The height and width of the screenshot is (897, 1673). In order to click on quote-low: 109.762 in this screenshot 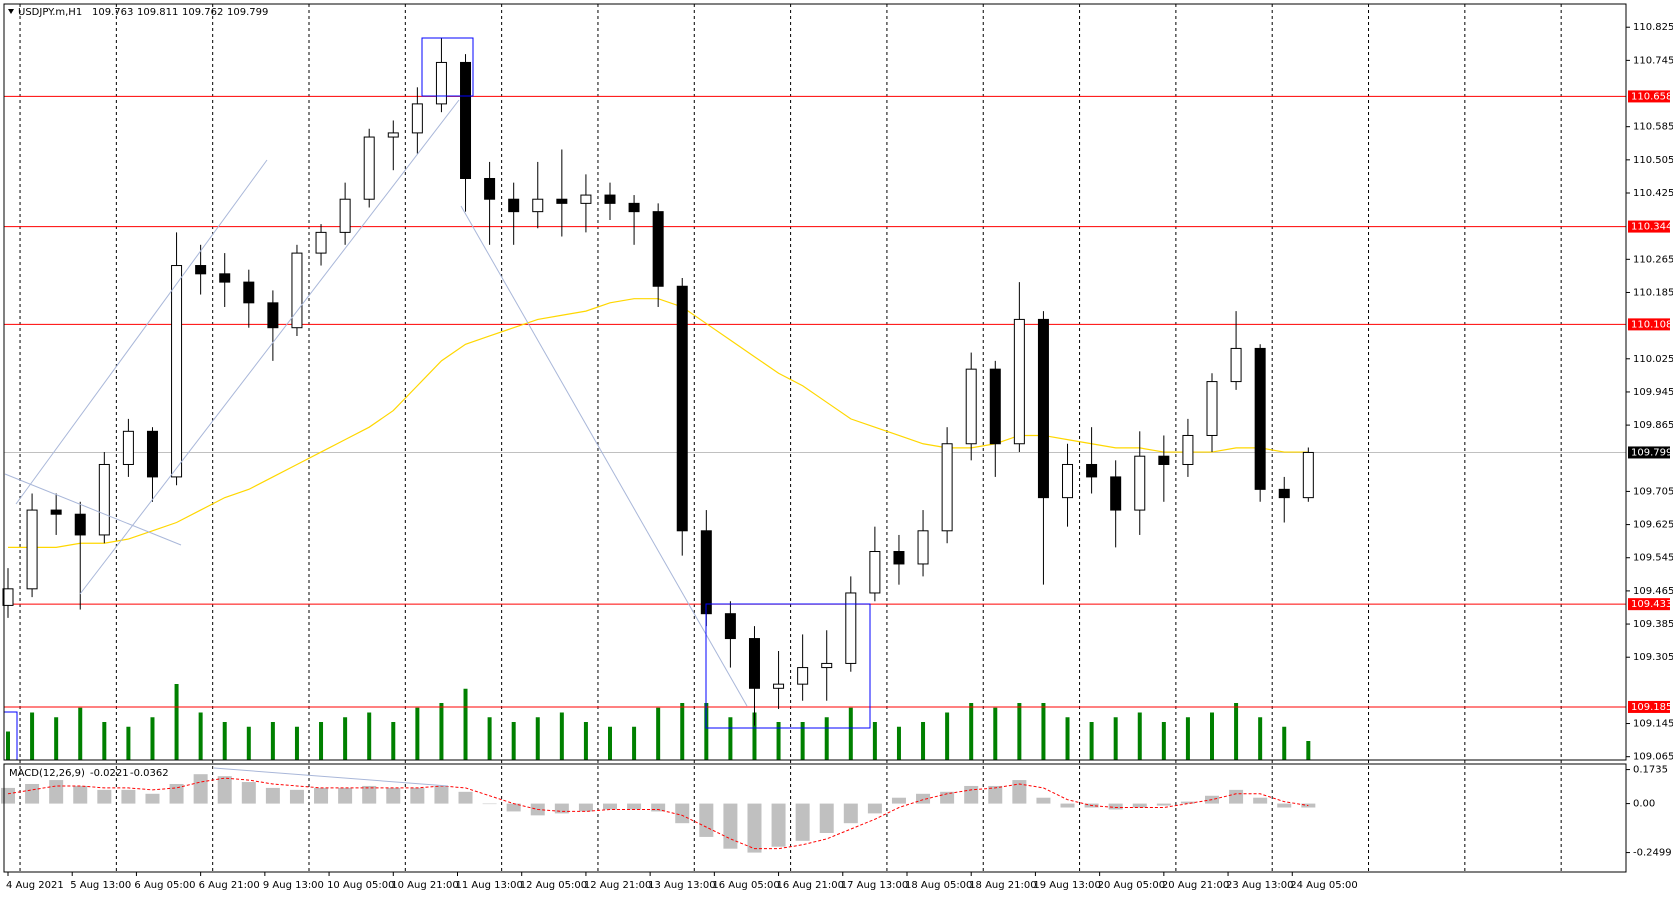, I will do `click(202, 12)`.